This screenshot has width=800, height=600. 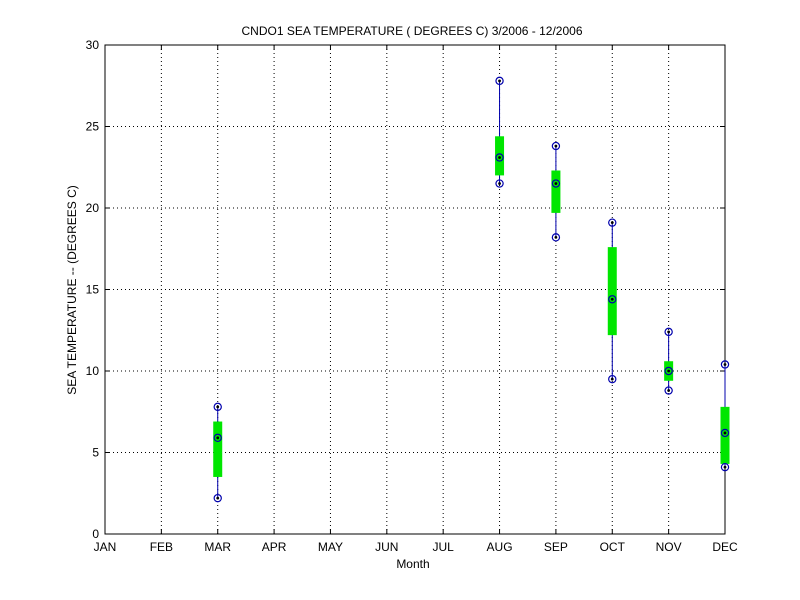 I want to click on x-tick-label: APR, so click(x=274, y=547).